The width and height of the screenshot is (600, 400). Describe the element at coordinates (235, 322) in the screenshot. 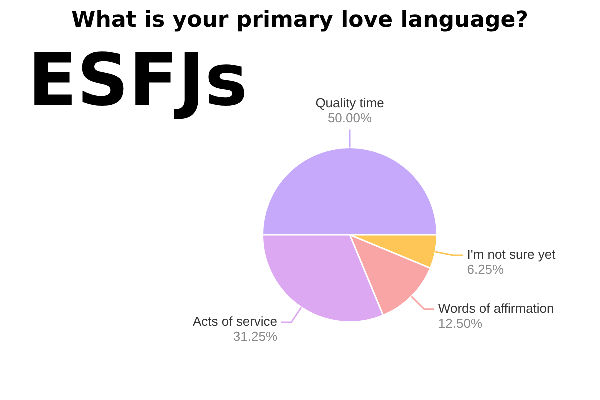

I see `slice-label: Acts of service` at that location.